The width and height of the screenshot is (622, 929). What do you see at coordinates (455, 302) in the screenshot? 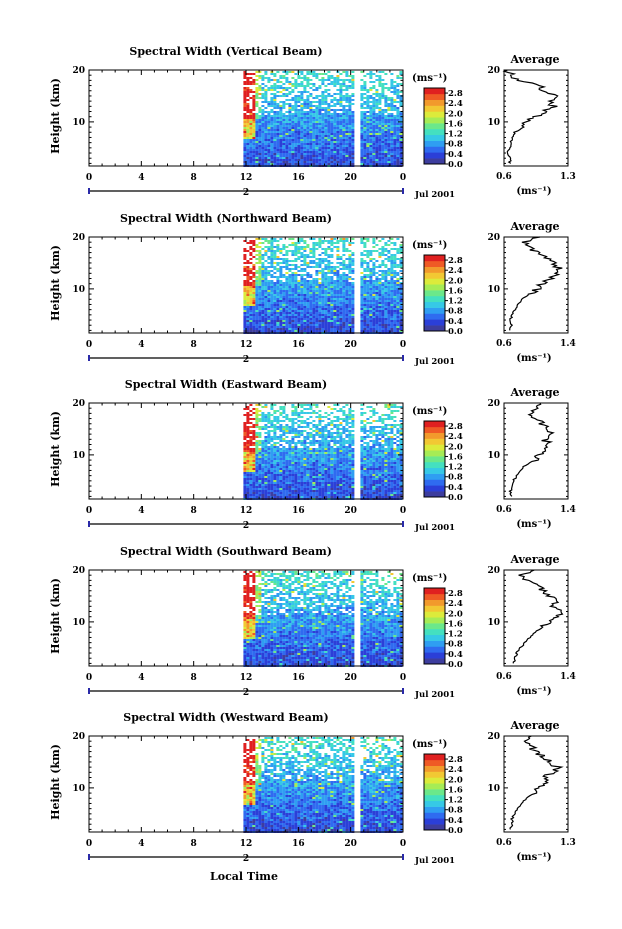
I see `colorbar-tick-label: 1.2` at bounding box center [455, 302].